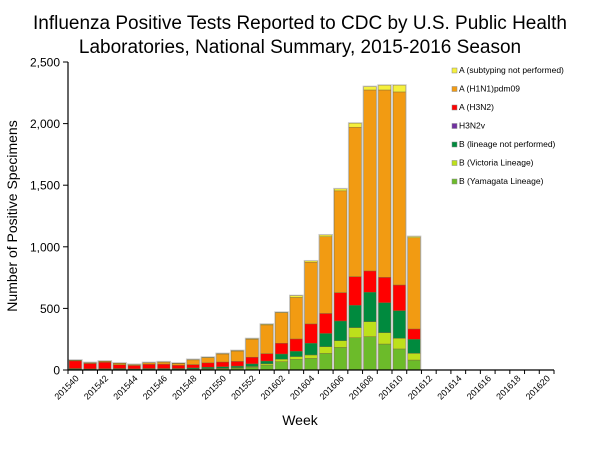  I want to click on bar-segment-201542-s4, so click(105, 365).